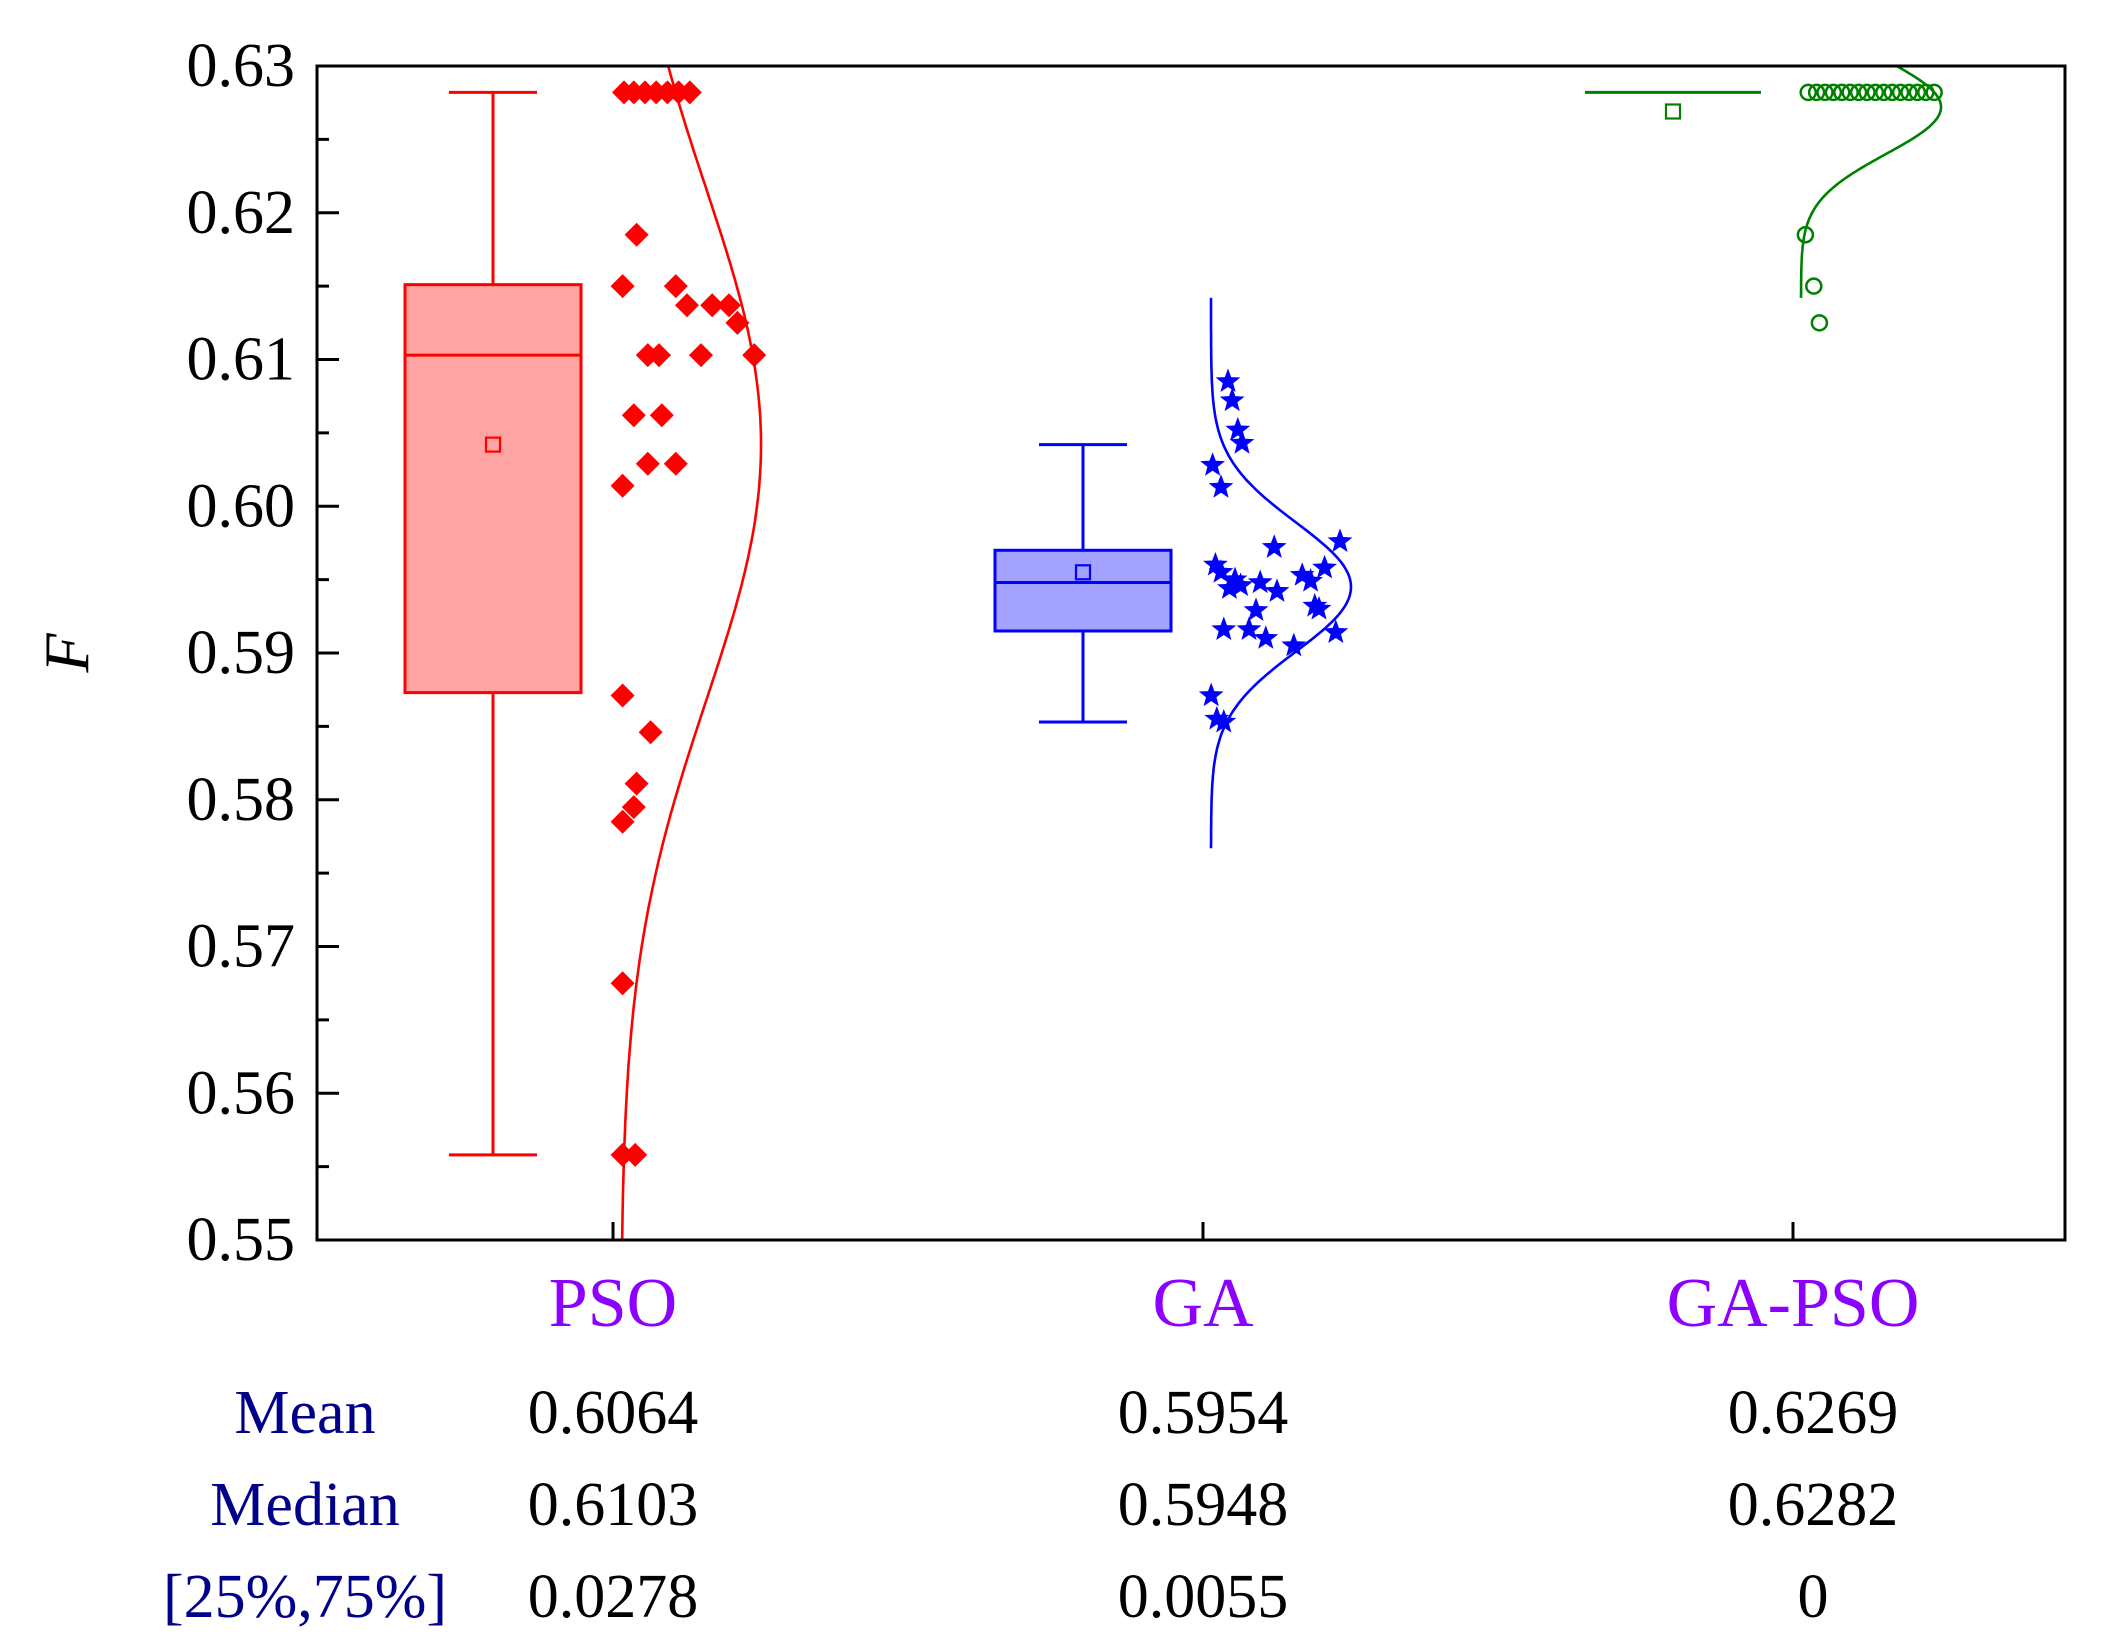  Describe the element at coordinates (1203, 1505) in the screenshot. I see `stats-value: 0.5948` at that location.